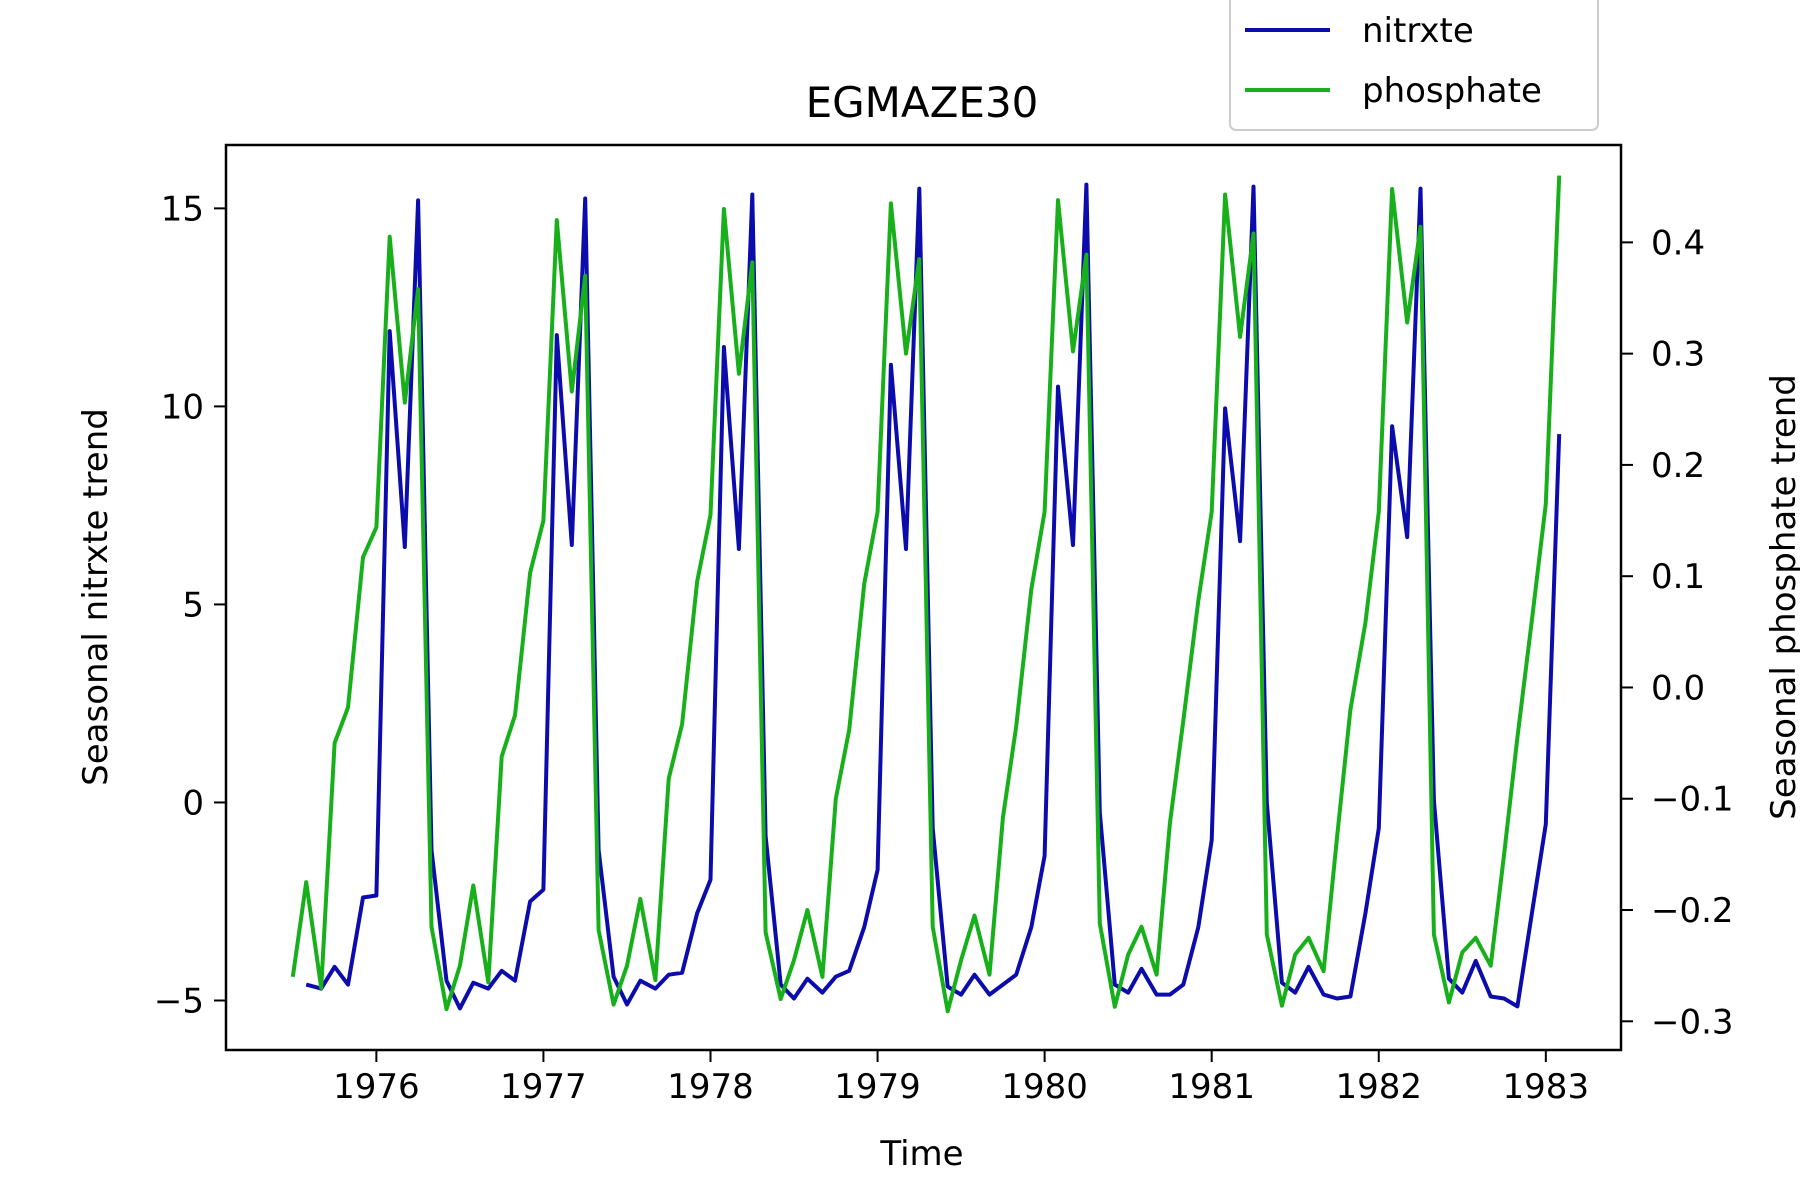 The height and width of the screenshot is (1200, 1800). What do you see at coordinates (1692, 800) in the screenshot?
I see `y-right-tick-label--0.1: −0.1` at bounding box center [1692, 800].